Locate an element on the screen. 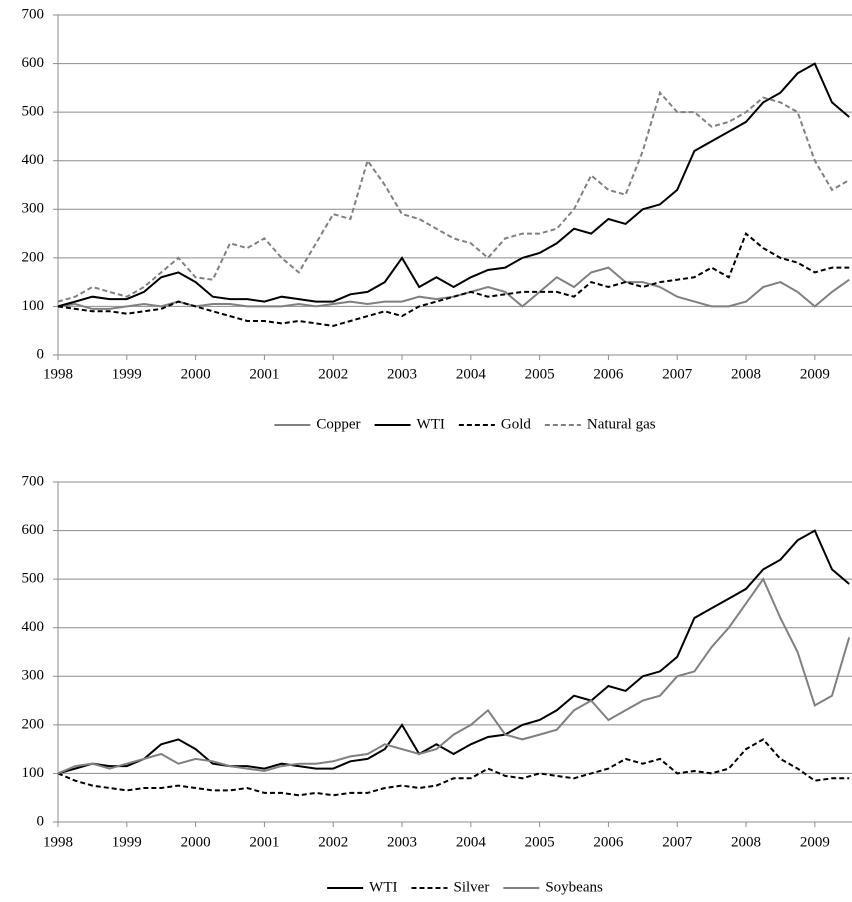 Image resolution: width=852 pixels, height=902 pixels. legend-label: Natural gas is located at coordinates (621, 424).